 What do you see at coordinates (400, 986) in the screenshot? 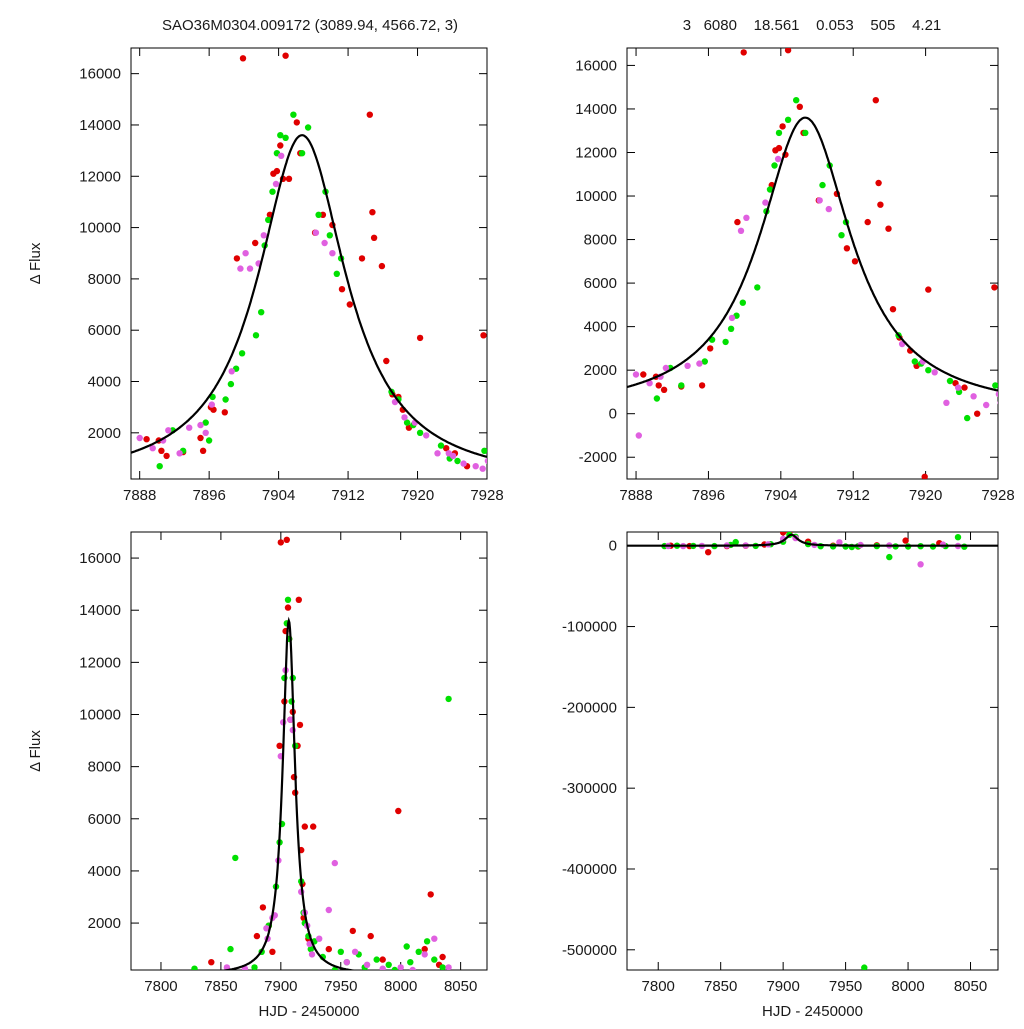
I see `x-tick-label: 8000` at bounding box center [400, 986].